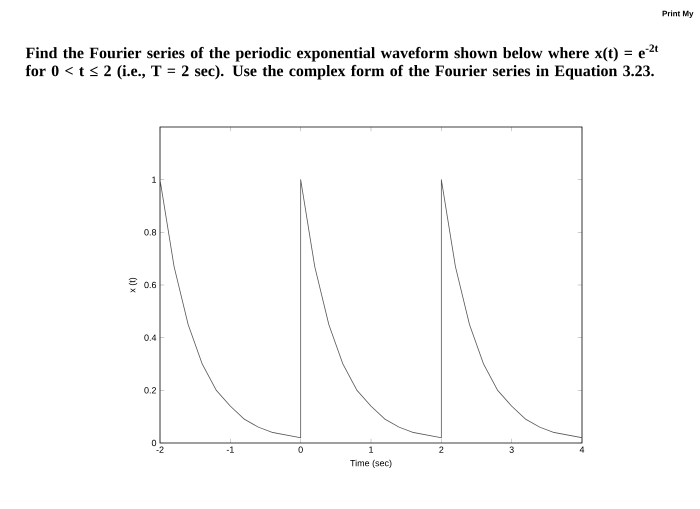 The image size is (700, 509). Describe the element at coordinates (154, 179) in the screenshot. I see `y-tick-label: 1` at that location.